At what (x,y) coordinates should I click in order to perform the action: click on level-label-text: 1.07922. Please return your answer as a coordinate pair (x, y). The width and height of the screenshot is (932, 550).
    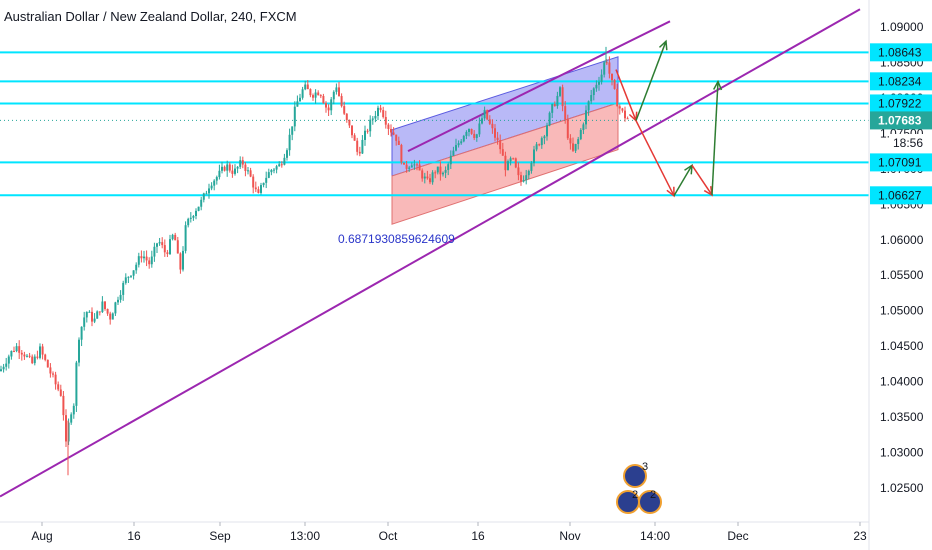
    Looking at the image, I should click on (900, 103).